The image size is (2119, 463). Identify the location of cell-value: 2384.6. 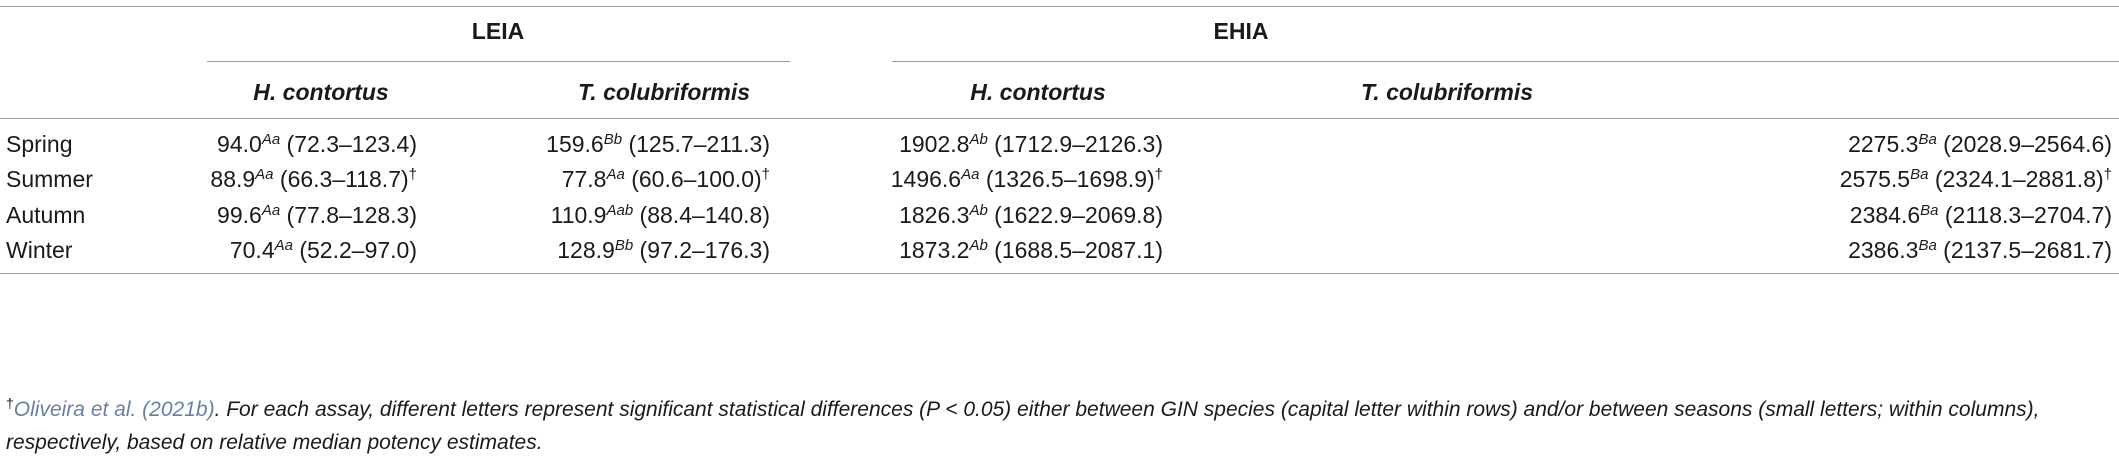
(1885, 215).